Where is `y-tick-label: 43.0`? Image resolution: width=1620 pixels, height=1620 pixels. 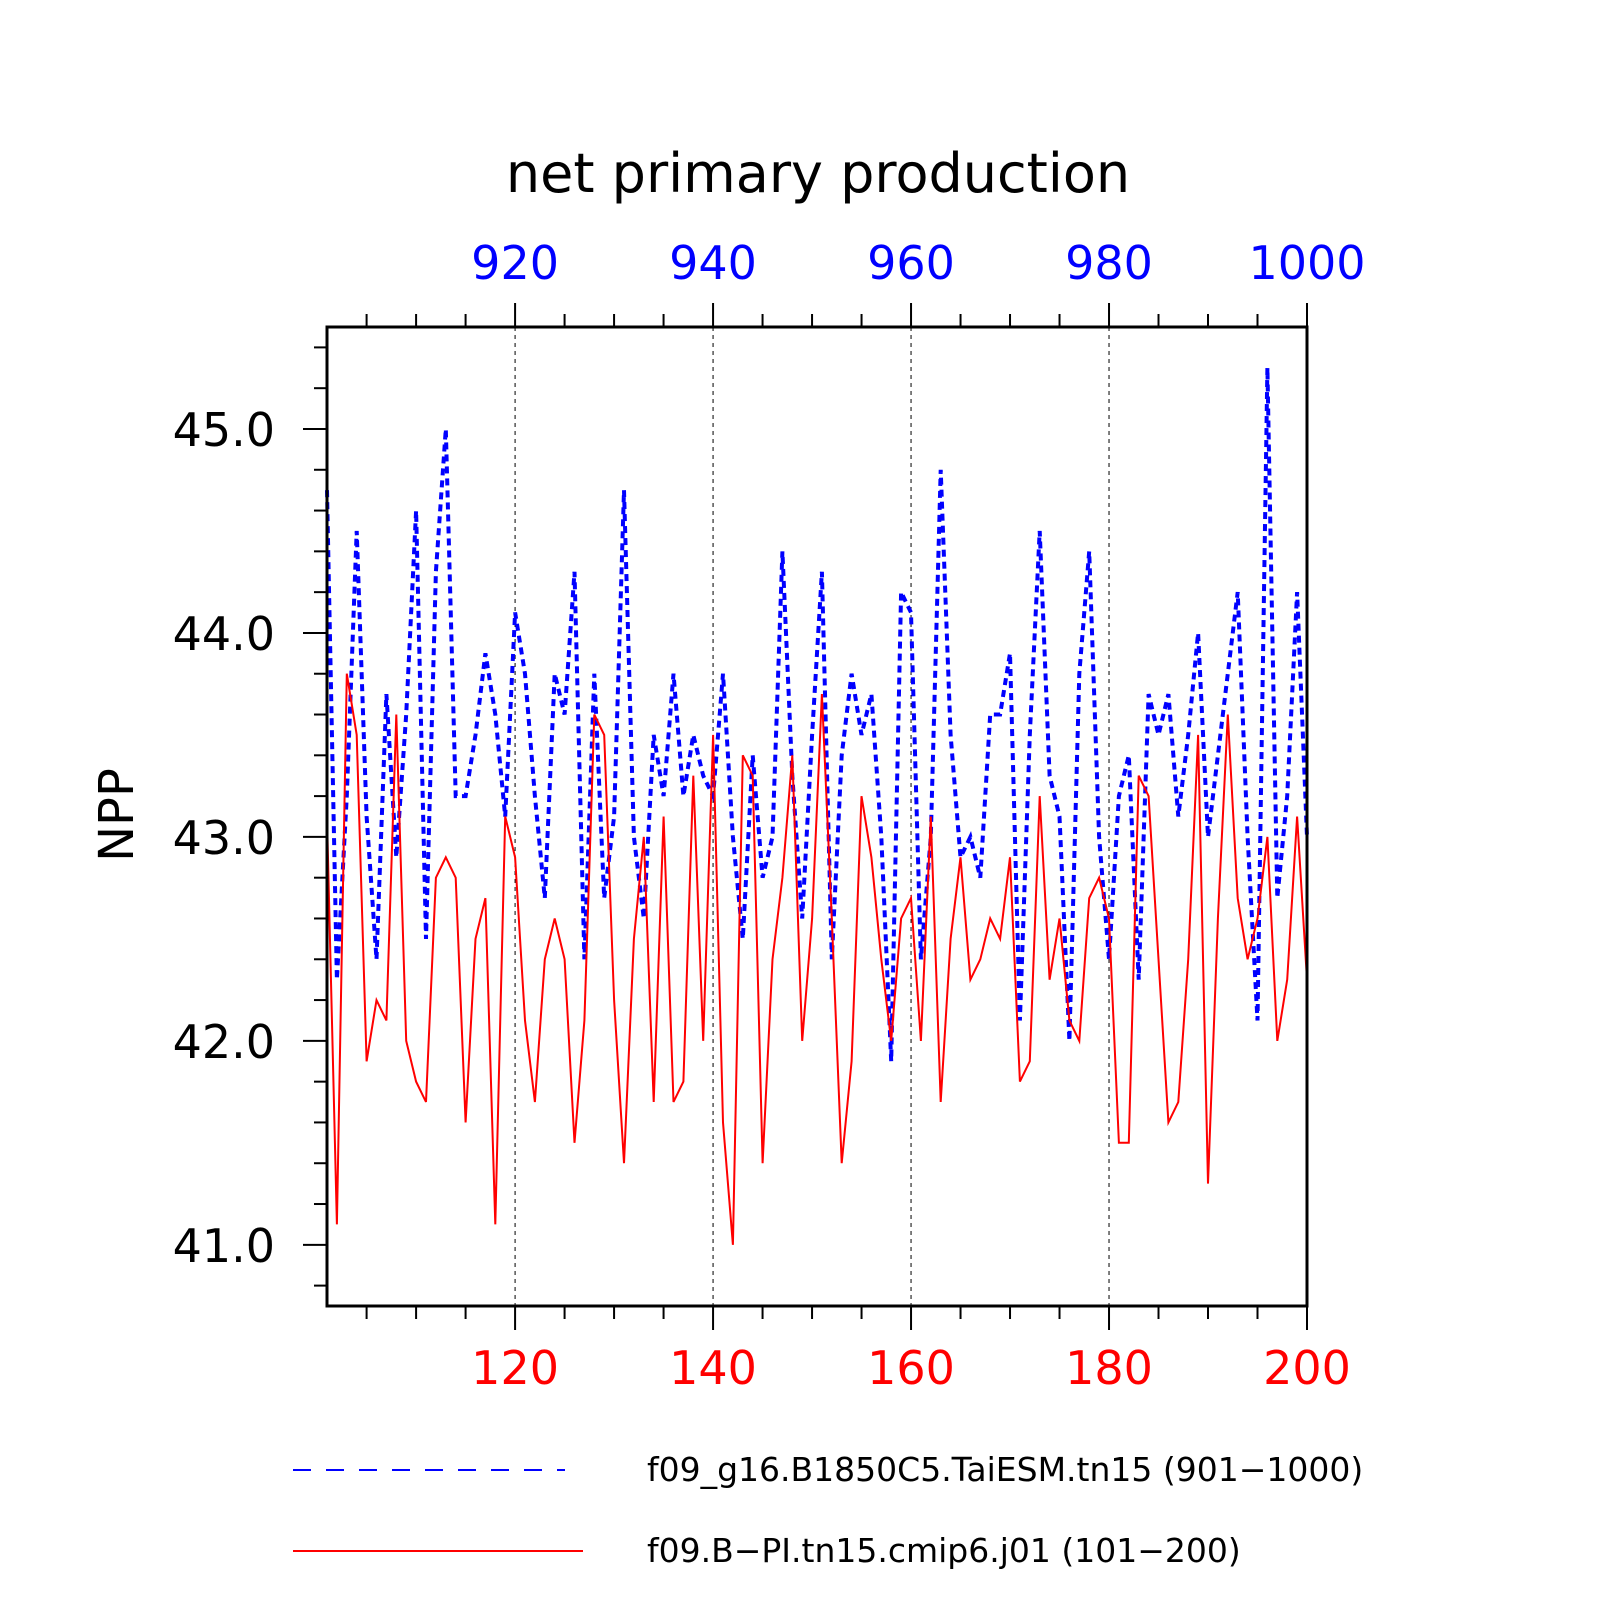
y-tick-label: 43.0 is located at coordinates (224, 838).